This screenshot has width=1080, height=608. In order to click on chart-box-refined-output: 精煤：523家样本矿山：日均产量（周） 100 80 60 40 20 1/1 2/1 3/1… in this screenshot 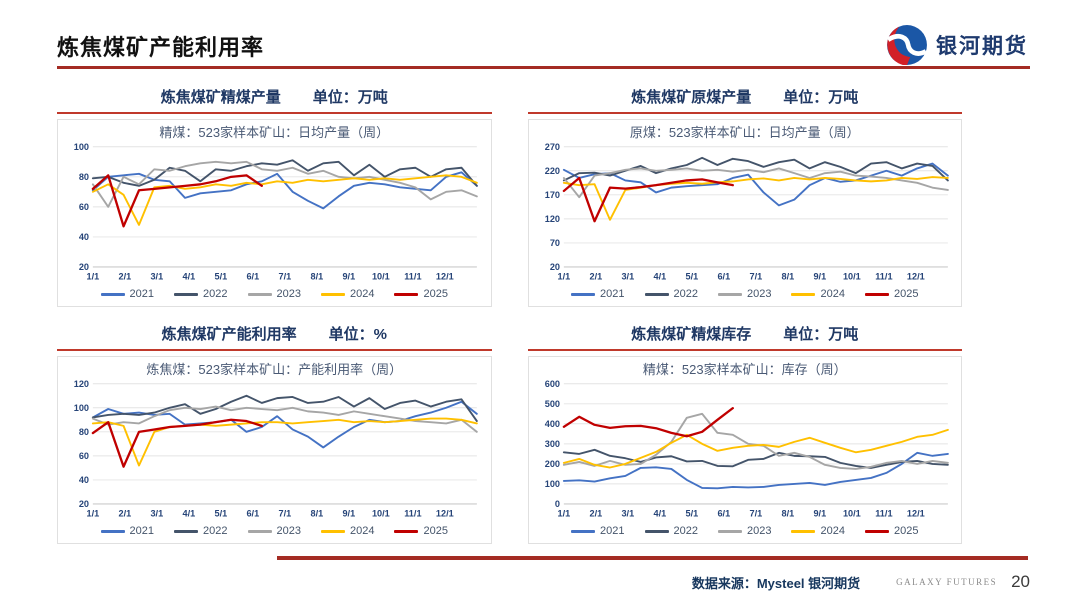, I will do `click(274, 213)`.